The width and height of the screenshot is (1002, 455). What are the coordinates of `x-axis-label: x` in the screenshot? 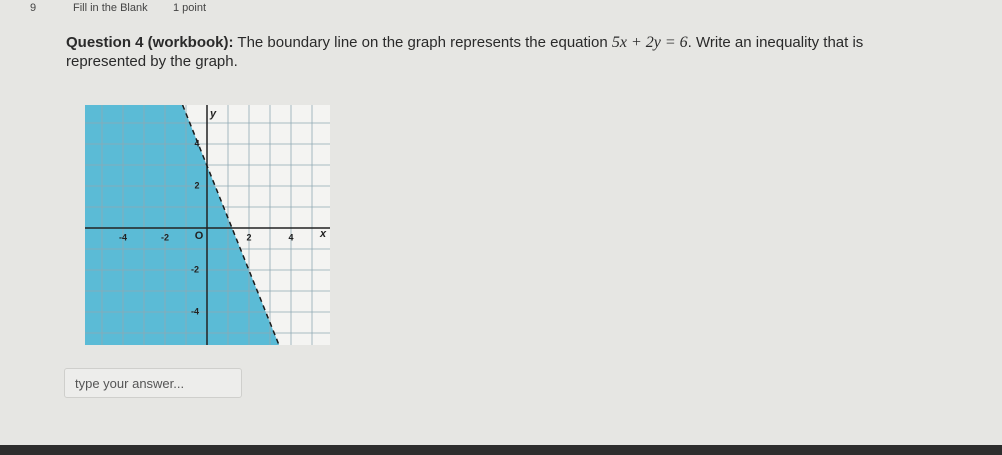 It's located at (323, 234).